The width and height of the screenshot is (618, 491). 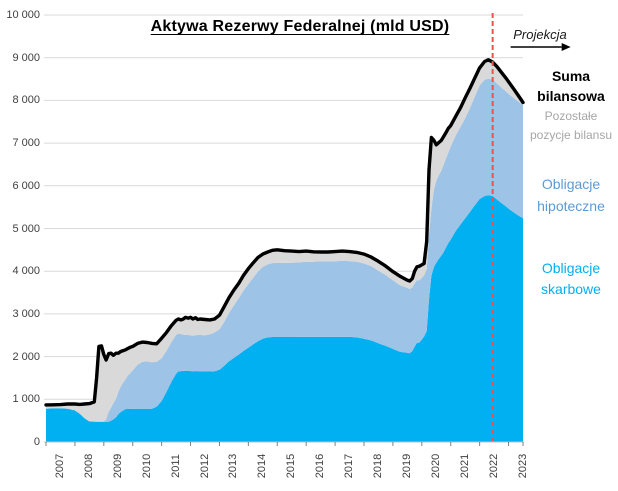 What do you see at coordinates (23, 15) in the screenshot?
I see `y-tick-label: 10 000` at bounding box center [23, 15].